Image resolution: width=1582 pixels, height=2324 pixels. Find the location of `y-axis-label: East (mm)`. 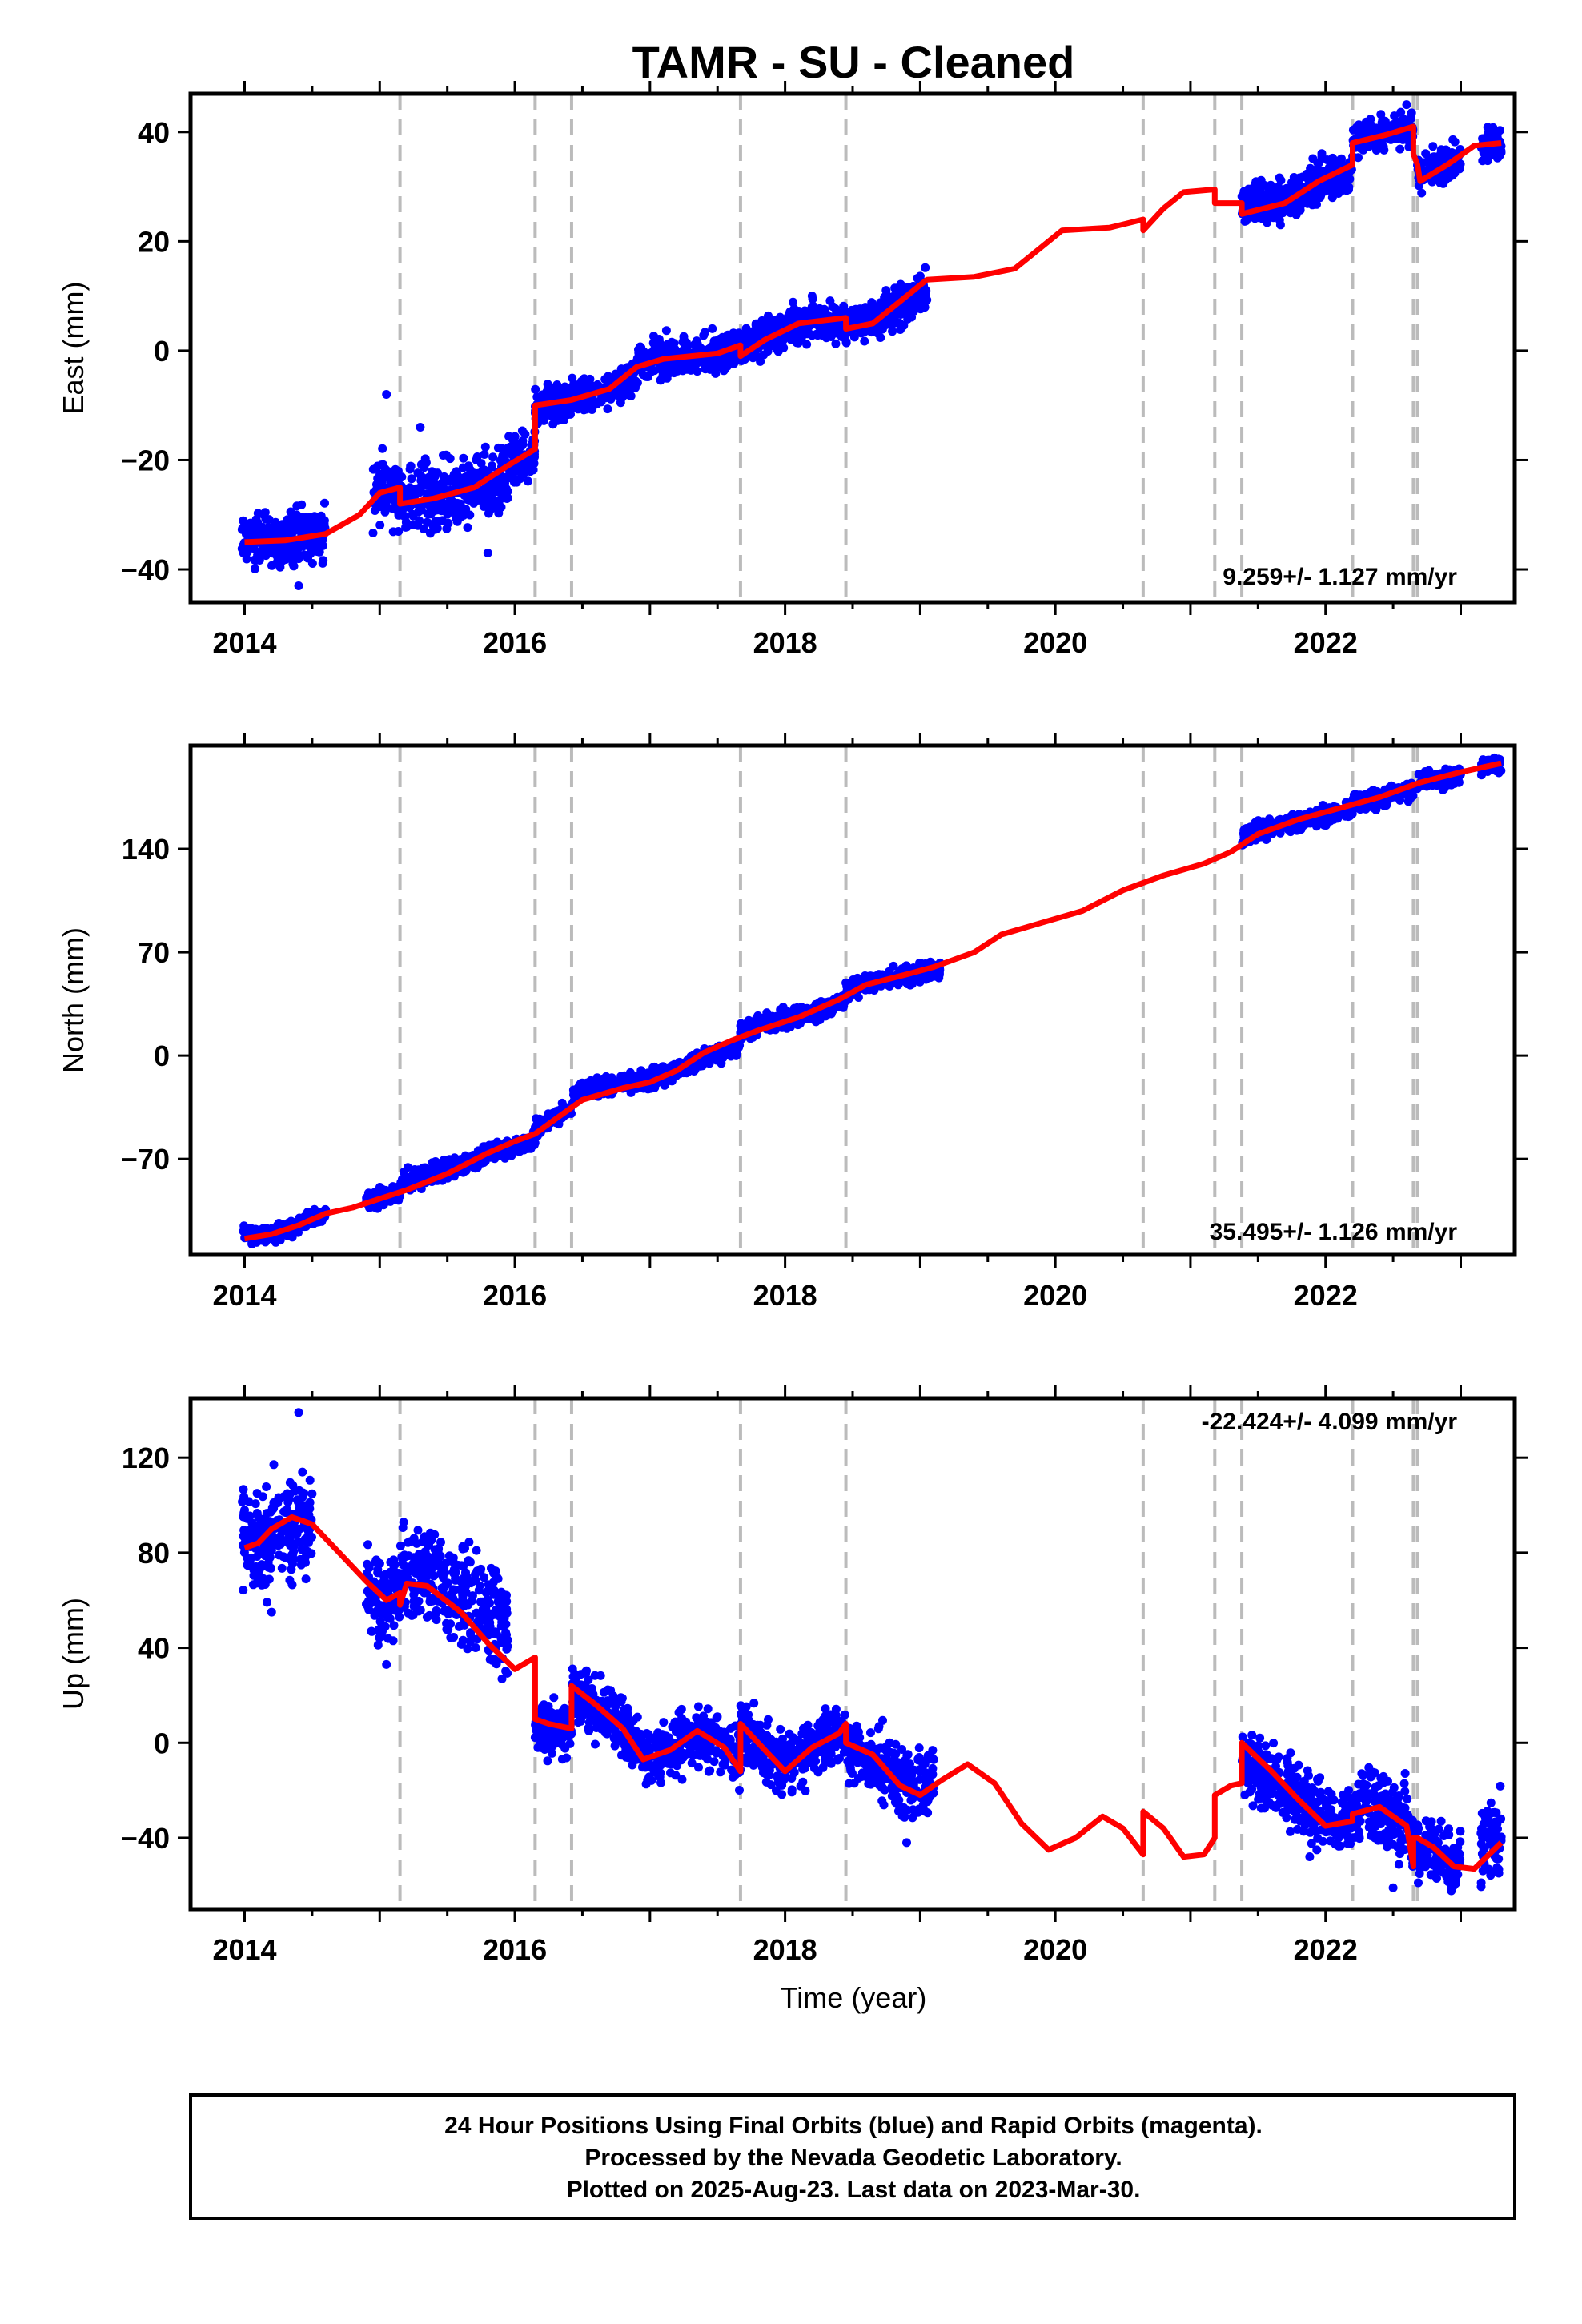

y-axis-label: East (mm) is located at coordinates (74, 348).